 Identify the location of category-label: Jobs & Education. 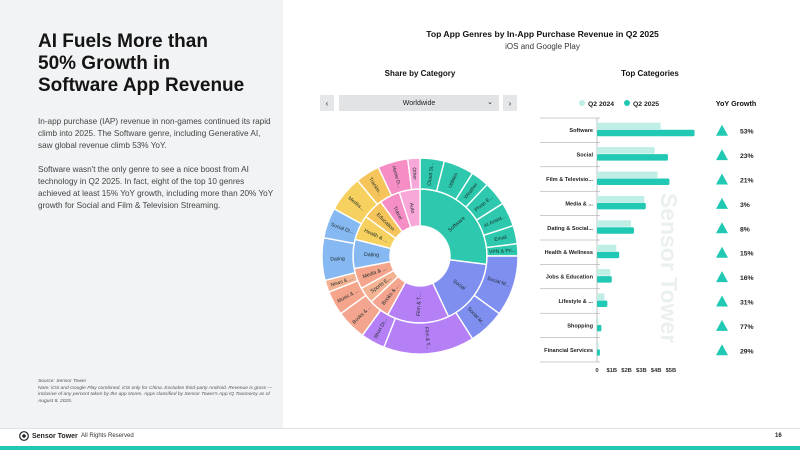
(570, 278).